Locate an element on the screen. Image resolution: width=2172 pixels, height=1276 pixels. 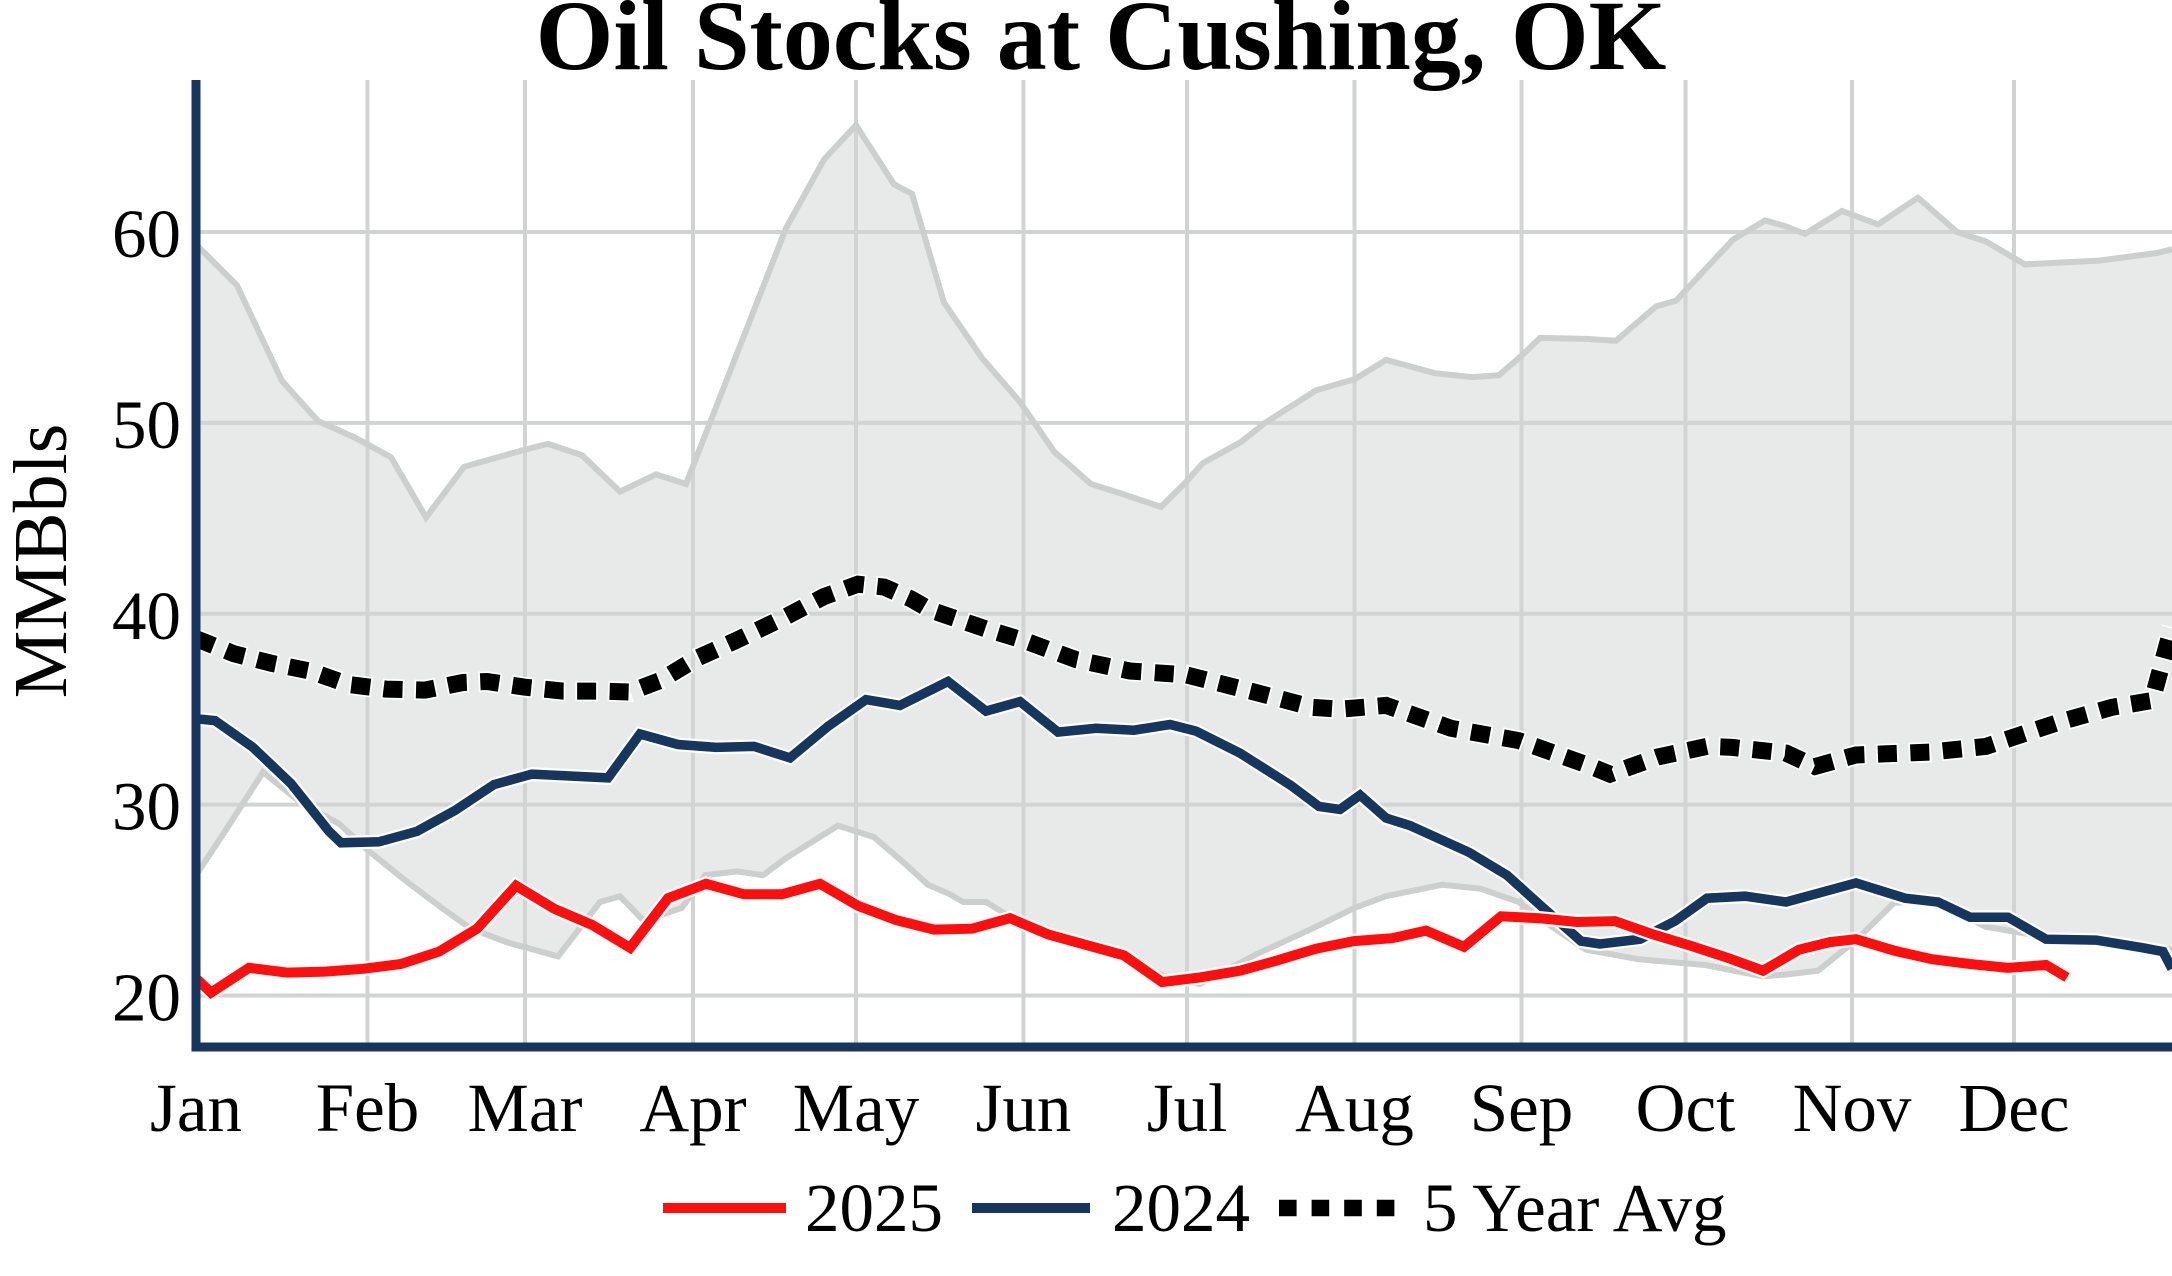
svg-text: 30 is located at coordinates (146, 807).